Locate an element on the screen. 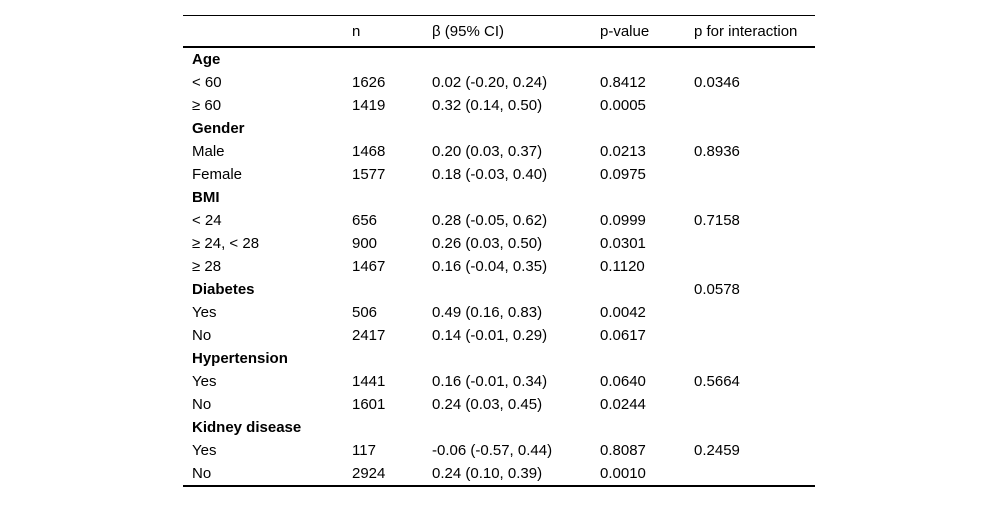 Image resolution: width=1000 pixels, height=507 pixels. table-row: ≥ 24, < 28 900 0.26 (0.03, 0.50) 0.0301 is located at coordinates (499, 243).